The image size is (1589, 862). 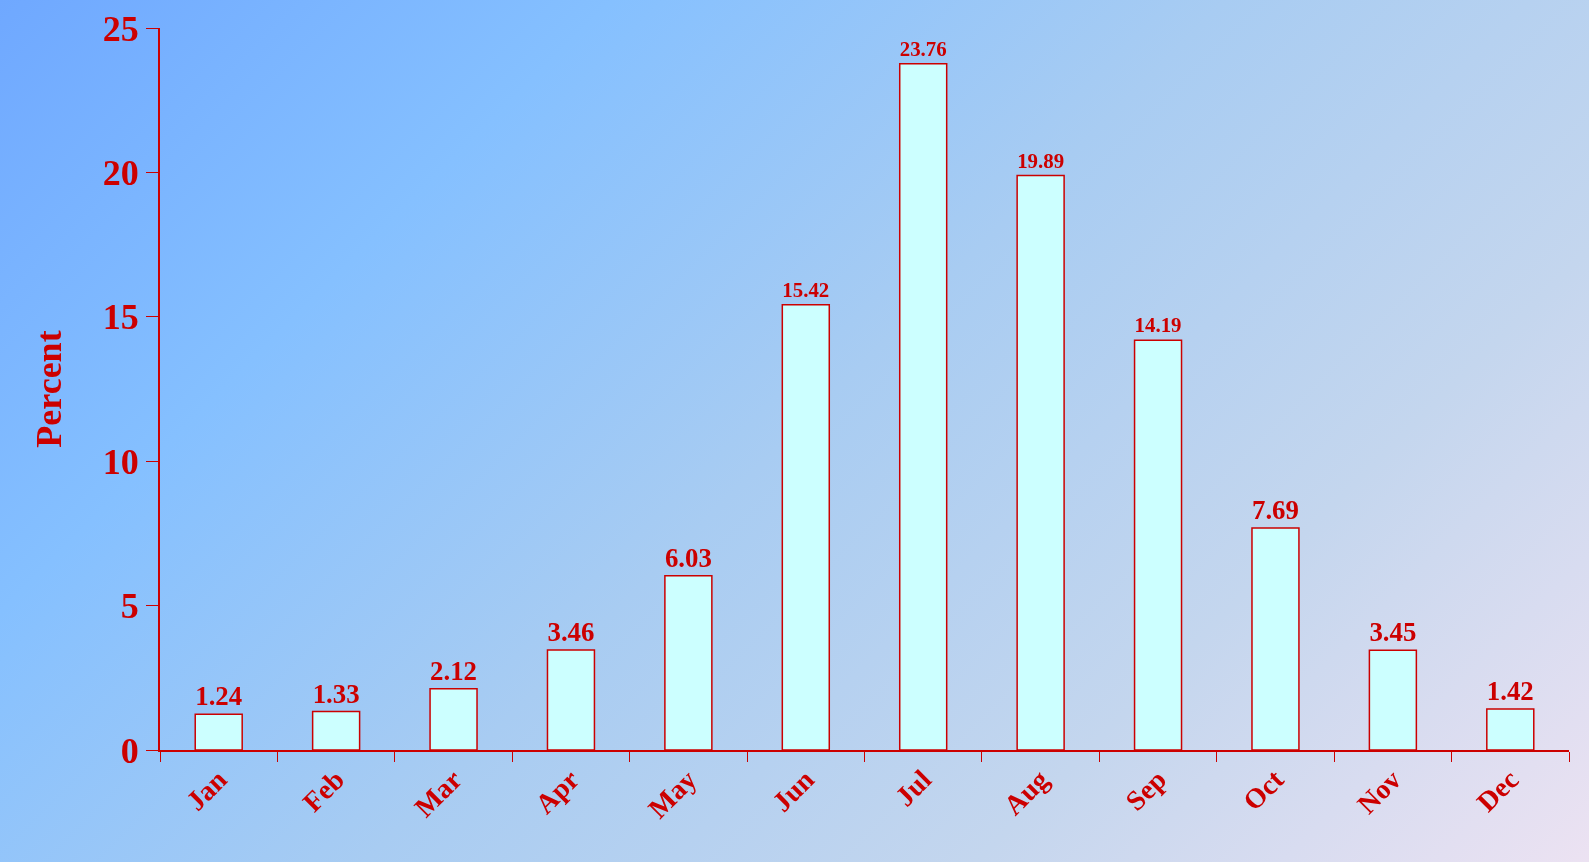 What do you see at coordinates (323, 790) in the screenshot?
I see `x-tick-label: Feb` at bounding box center [323, 790].